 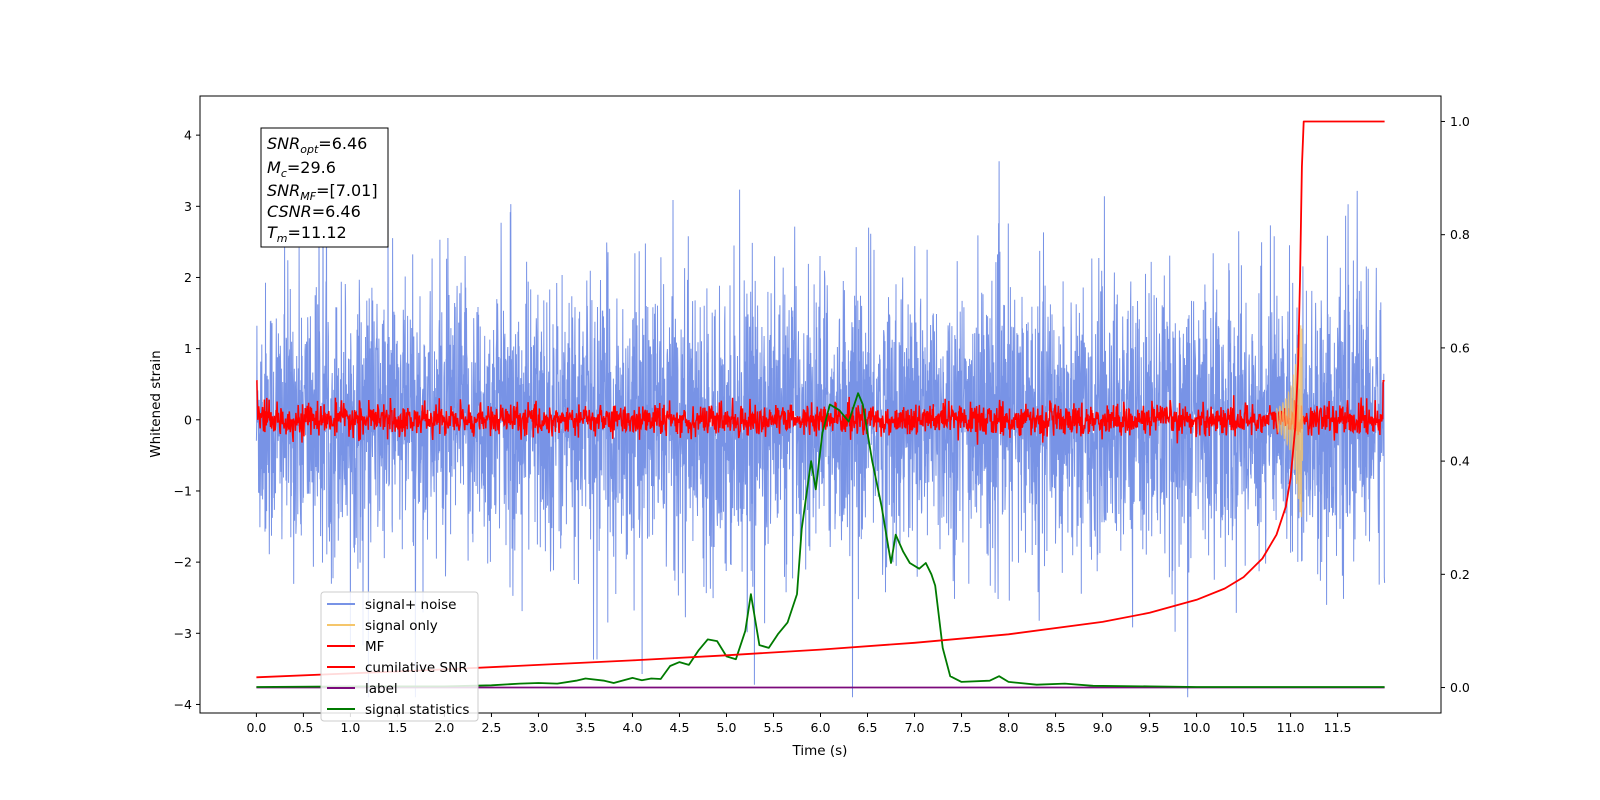 I want to click on y-tick-label: −1, so click(x=183, y=490).